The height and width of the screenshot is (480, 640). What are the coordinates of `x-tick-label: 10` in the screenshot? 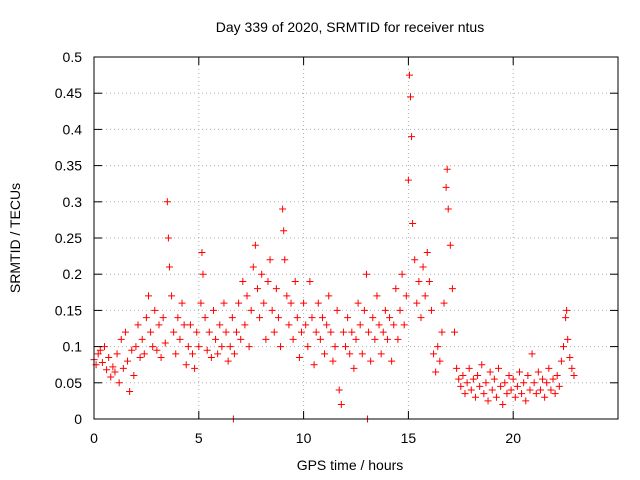 It's located at (304, 438).